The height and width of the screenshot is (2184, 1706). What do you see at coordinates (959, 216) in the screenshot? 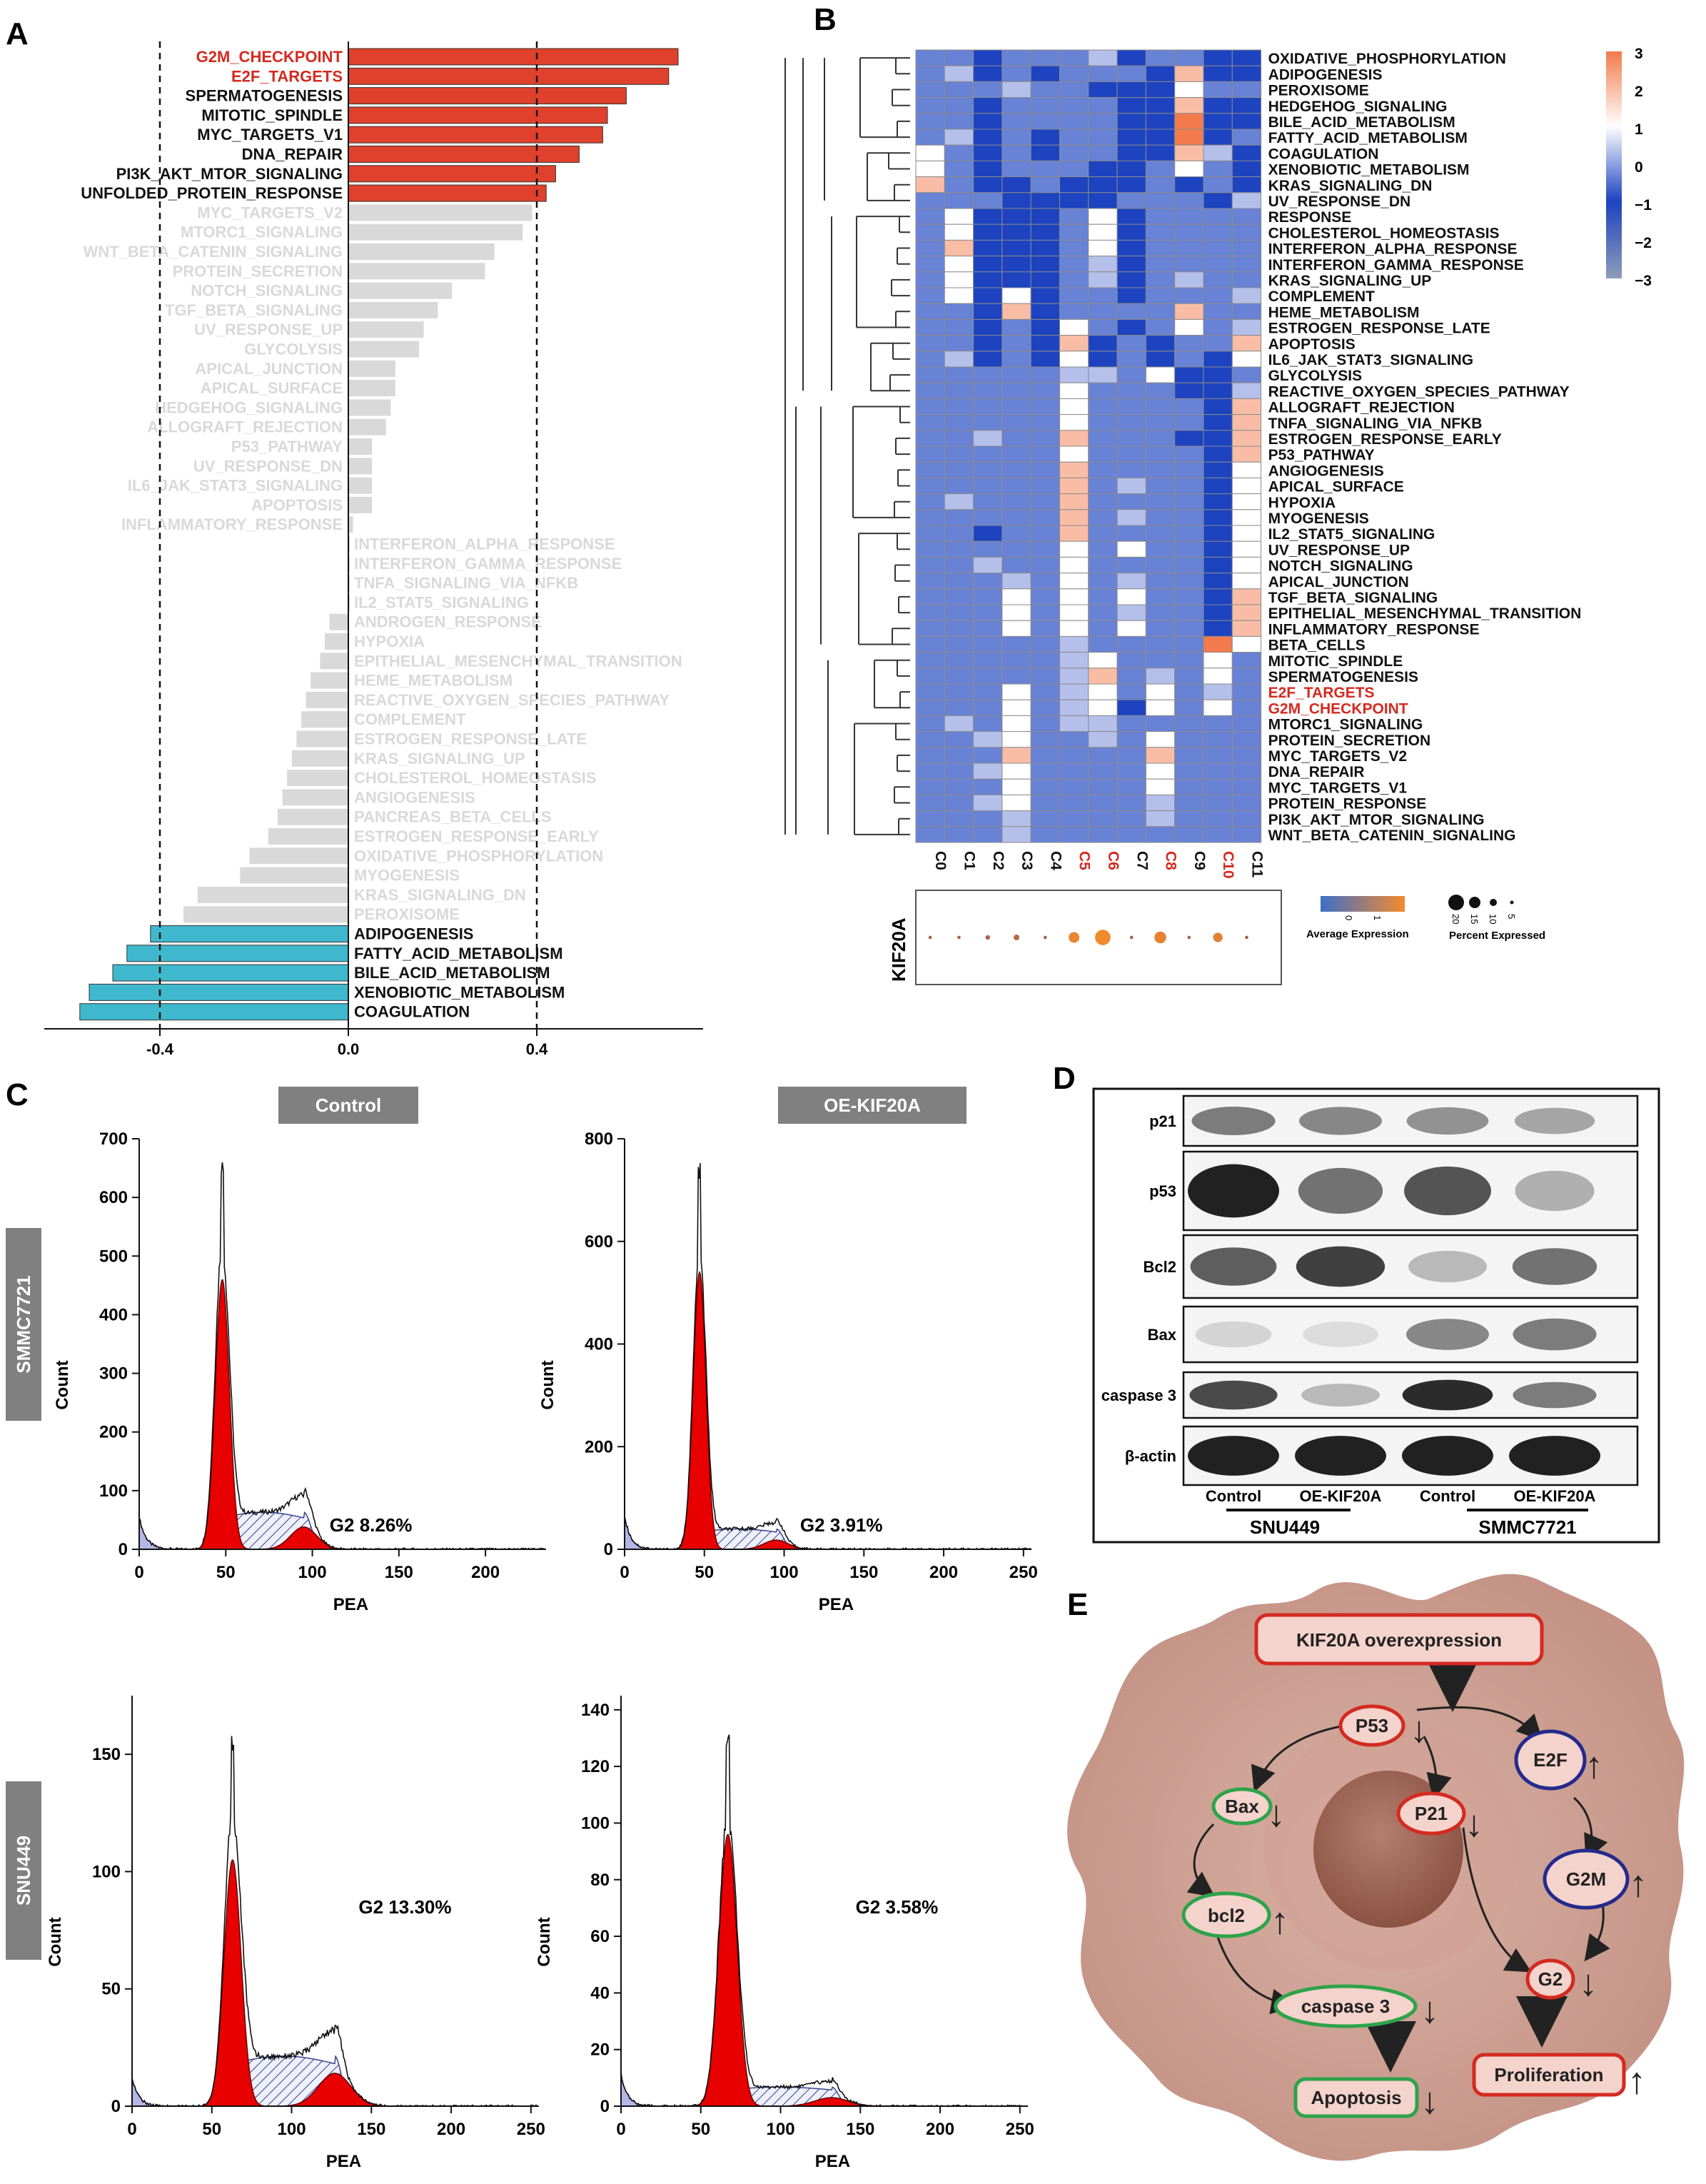
I see `heatmap-cell-r10-c1` at bounding box center [959, 216].